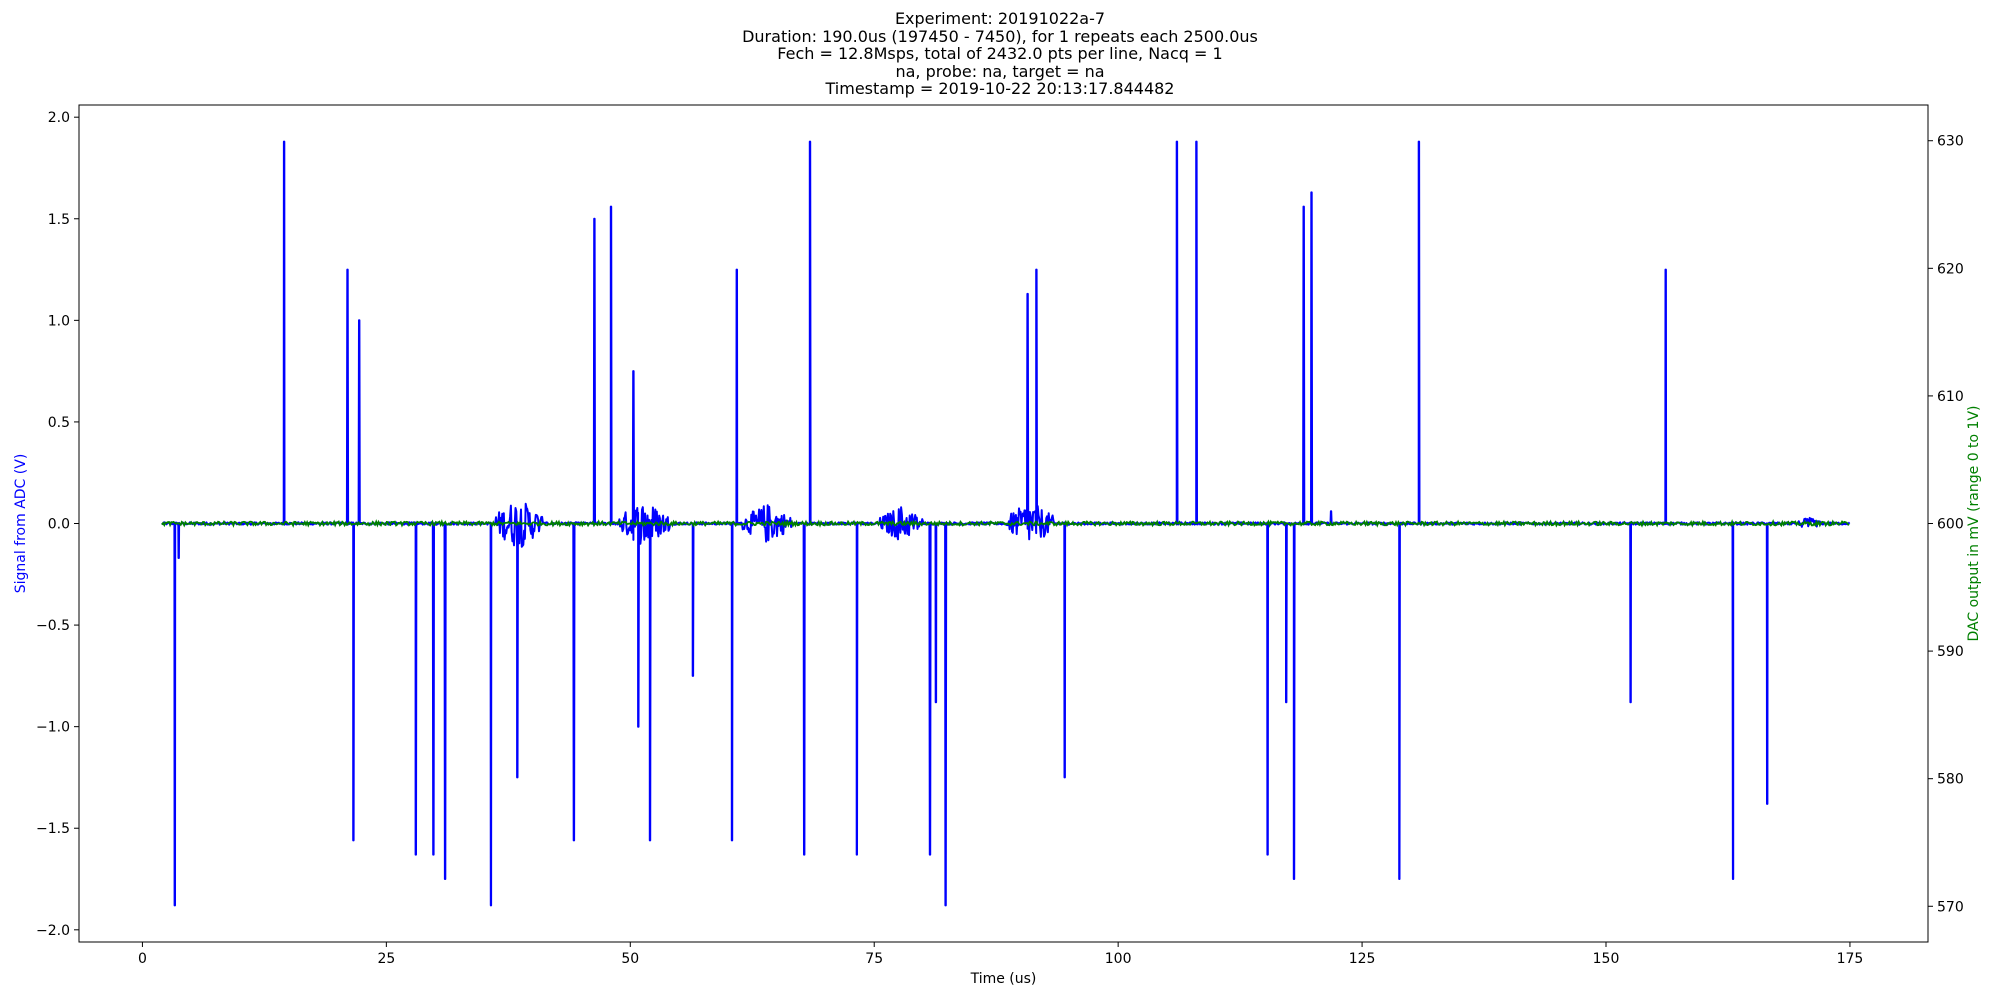 This screenshot has width=2000, height=1000. Describe the element at coordinates (1950, 907) in the screenshot. I see `y2-tick-label: 570` at that location.